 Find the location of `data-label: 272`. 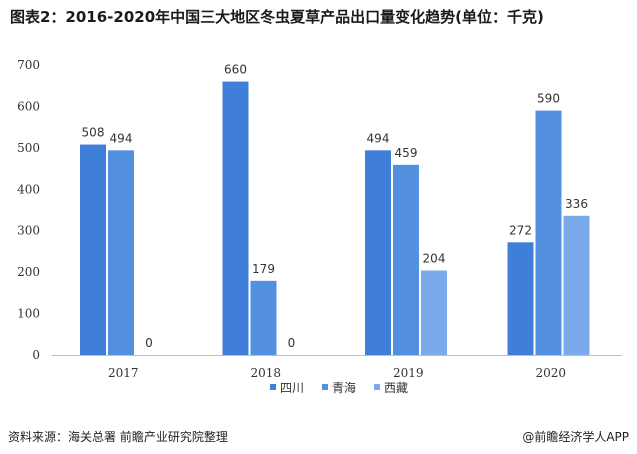

data-label: 272 is located at coordinates (520, 230).